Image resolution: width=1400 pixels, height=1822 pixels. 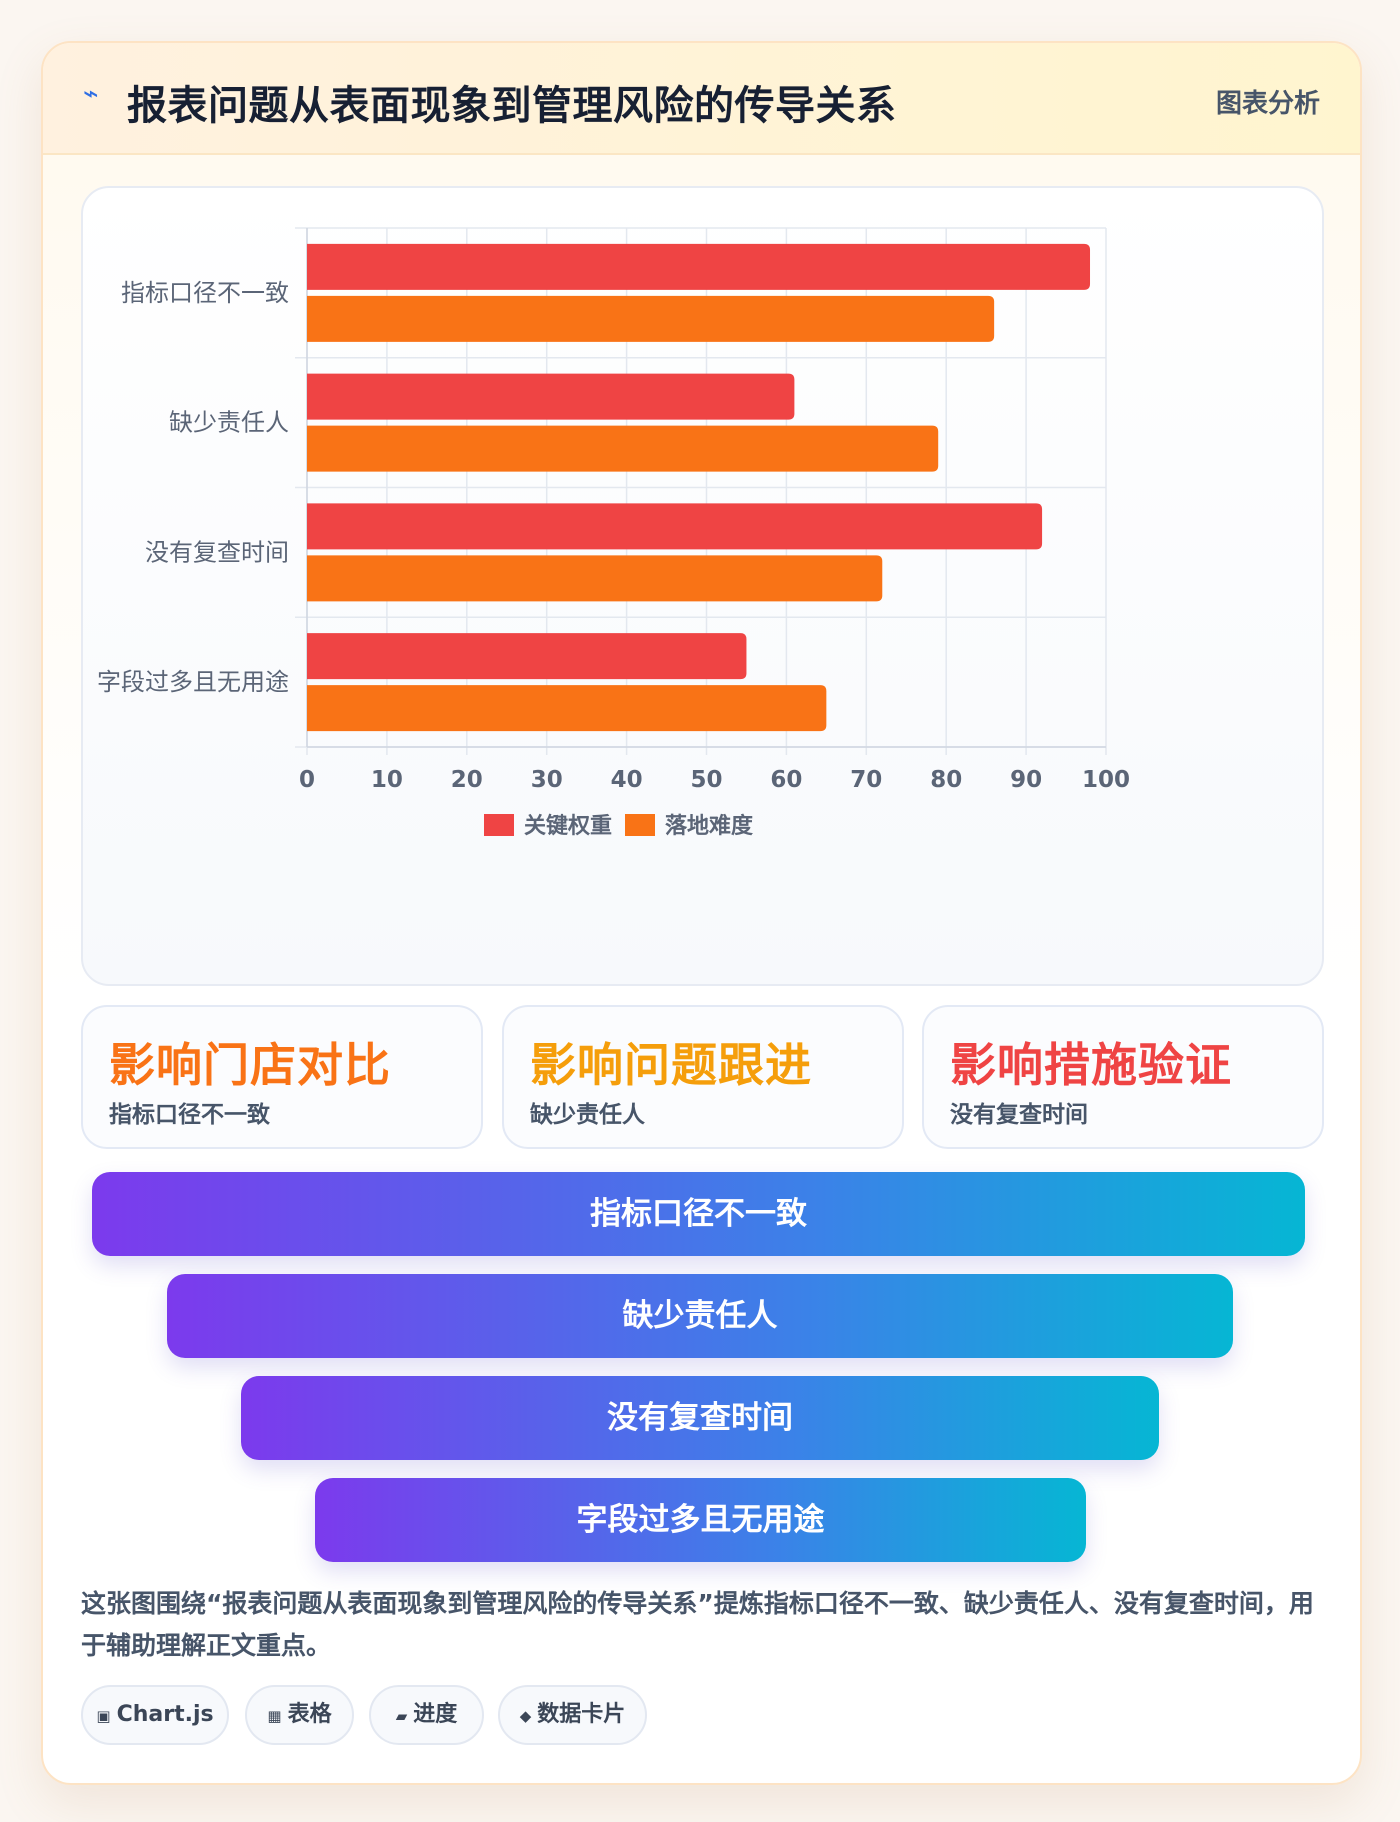 I want to click on tag-data-card: ◆ 数据卡片, so click(x=572, y=1715).